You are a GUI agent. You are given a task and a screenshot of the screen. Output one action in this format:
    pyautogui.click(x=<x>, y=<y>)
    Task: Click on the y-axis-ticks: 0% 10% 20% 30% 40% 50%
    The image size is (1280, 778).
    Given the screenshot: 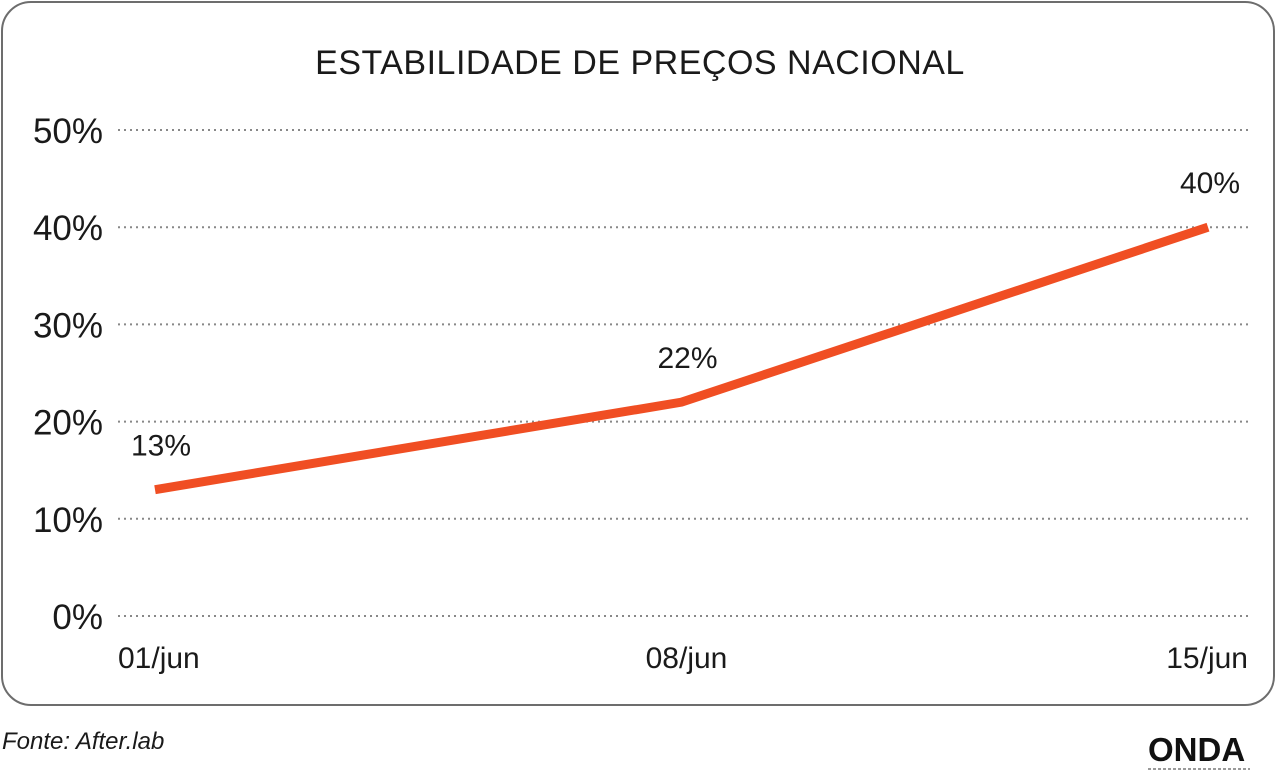 What is the action you would take?
    pyautogui.click(x=68, y=374)
    